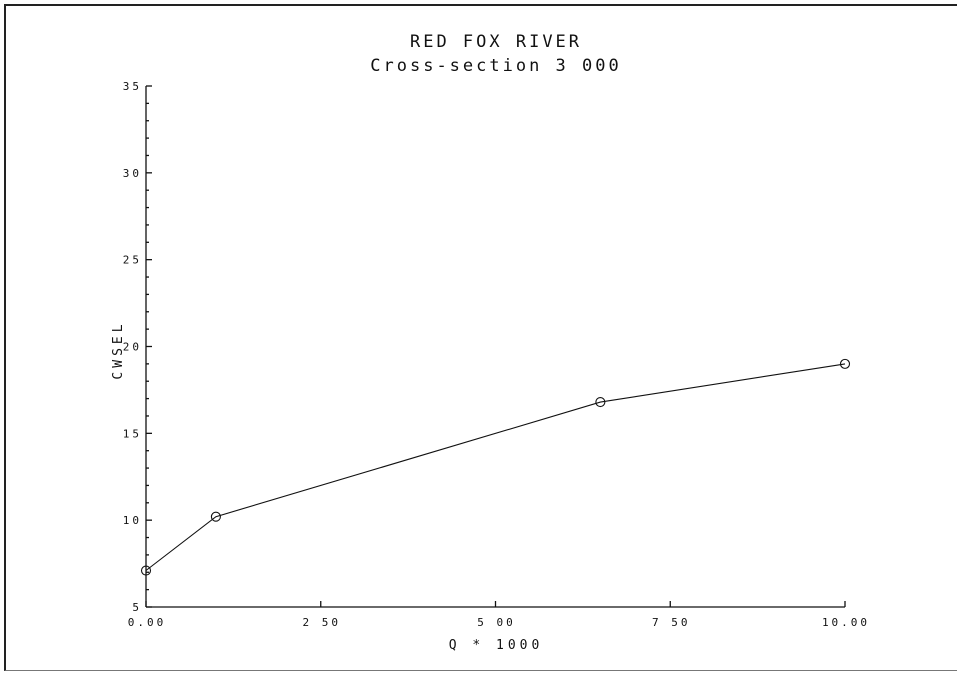  Describe the element at coordinates (137, 607) in the screenshot. I see `y-tick-label: 5` at that location.